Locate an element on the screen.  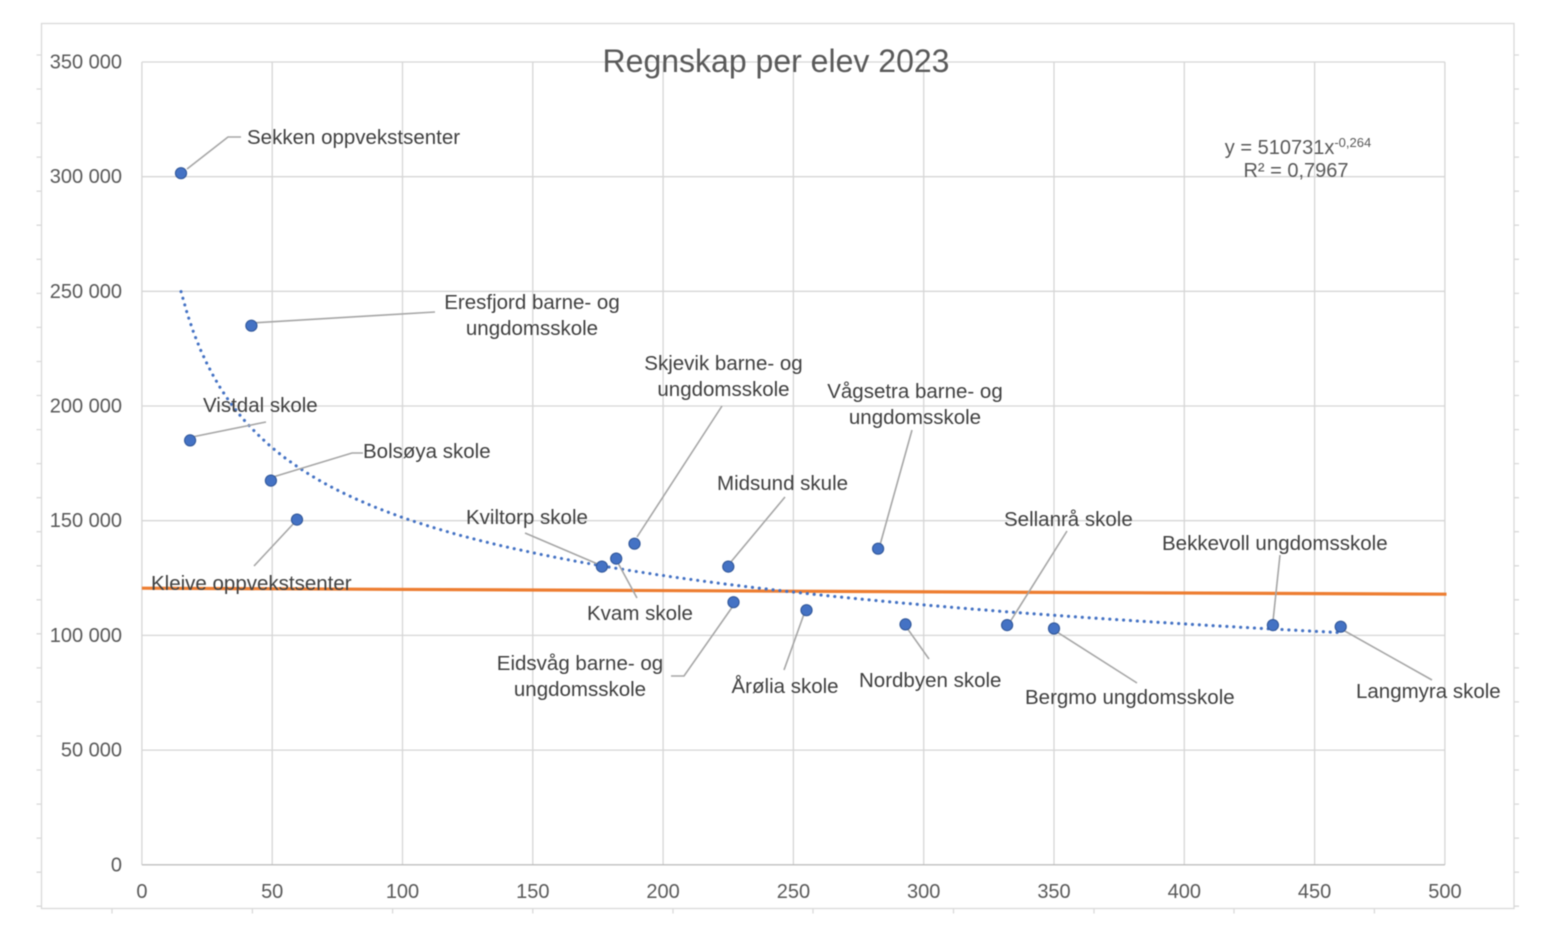
svg-text: 150 is located at coordinates (532, 892).